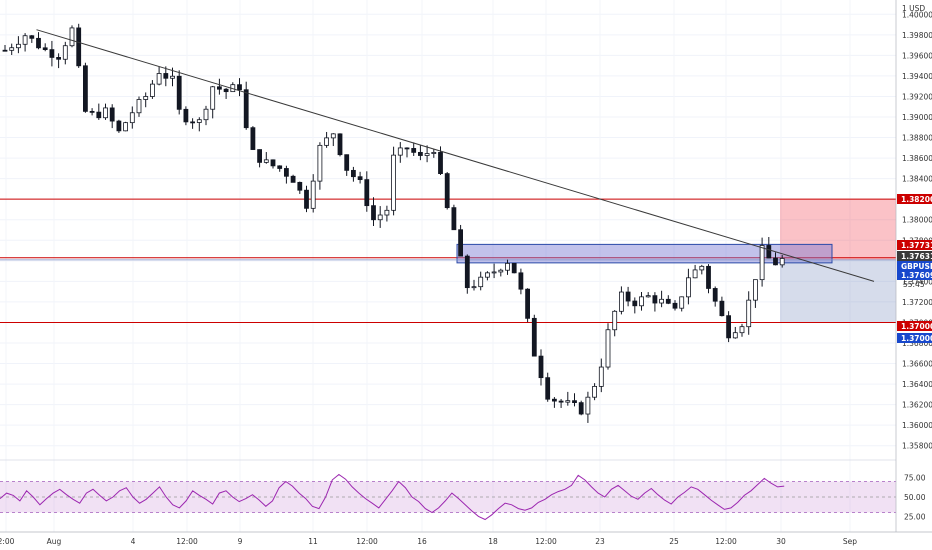 The image size is (932, 550). Describe the element at coordinates (781, 541) in the screenshot. I see `time-tick-label: 30` at that location.